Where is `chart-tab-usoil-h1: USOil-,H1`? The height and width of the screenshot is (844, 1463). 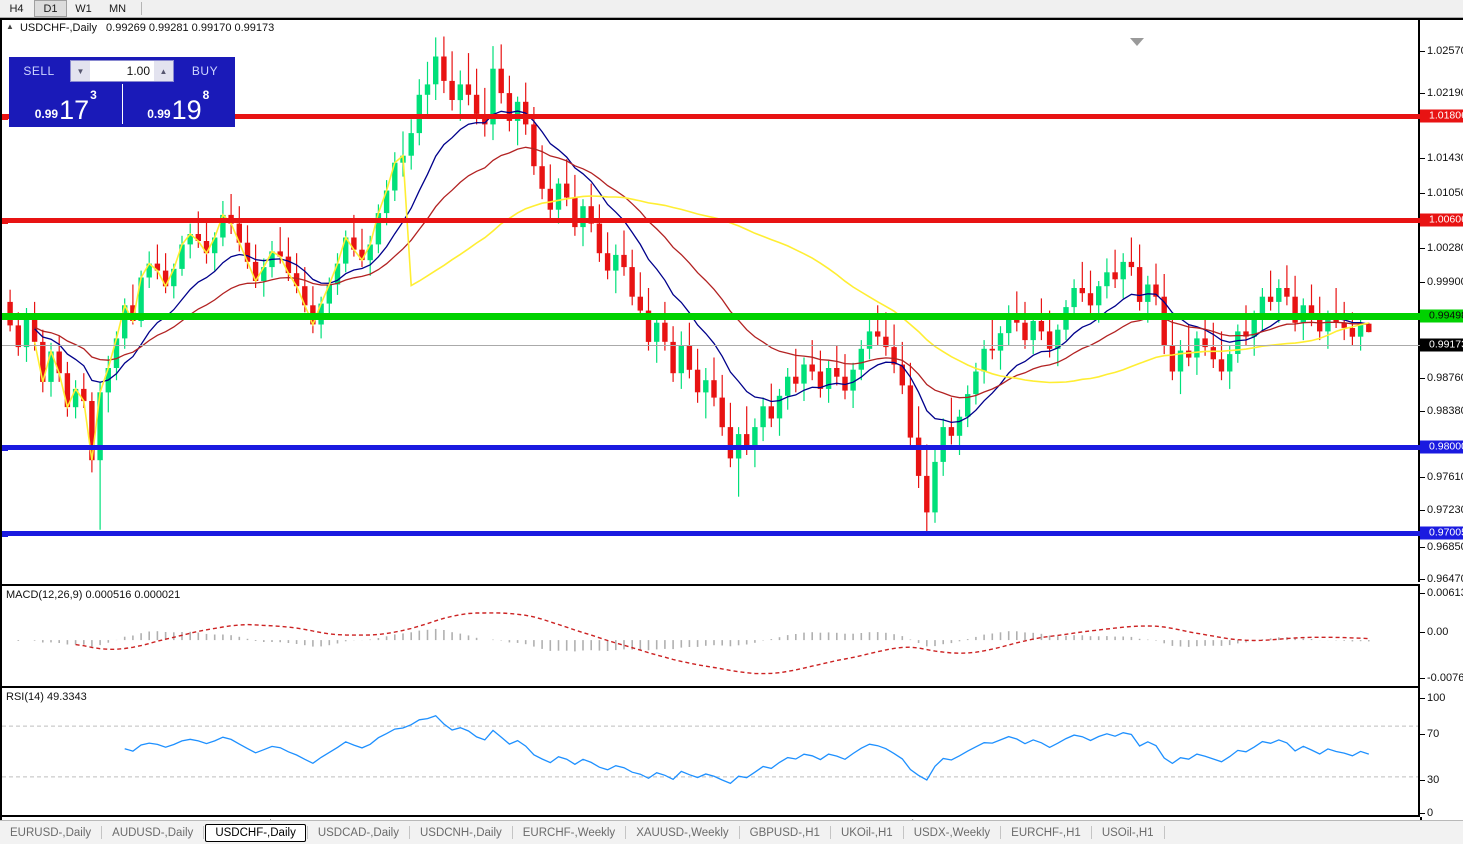
chart-tab-usoil-h1: USOil-,H1 is located at coordinates (1127, 832).